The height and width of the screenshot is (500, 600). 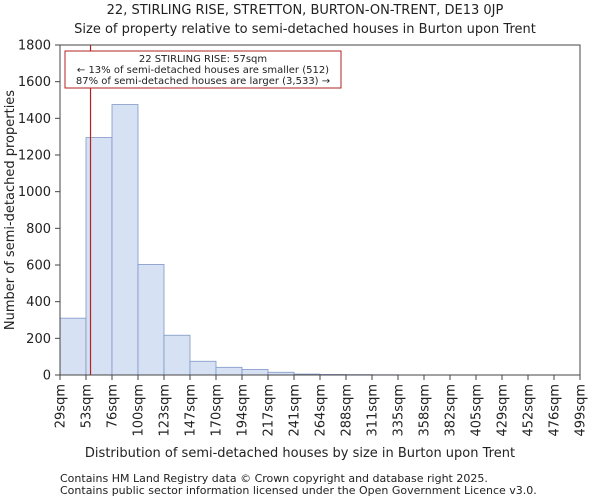 I want to click on y-tick-label: 1400, so click(x=34, y=119).